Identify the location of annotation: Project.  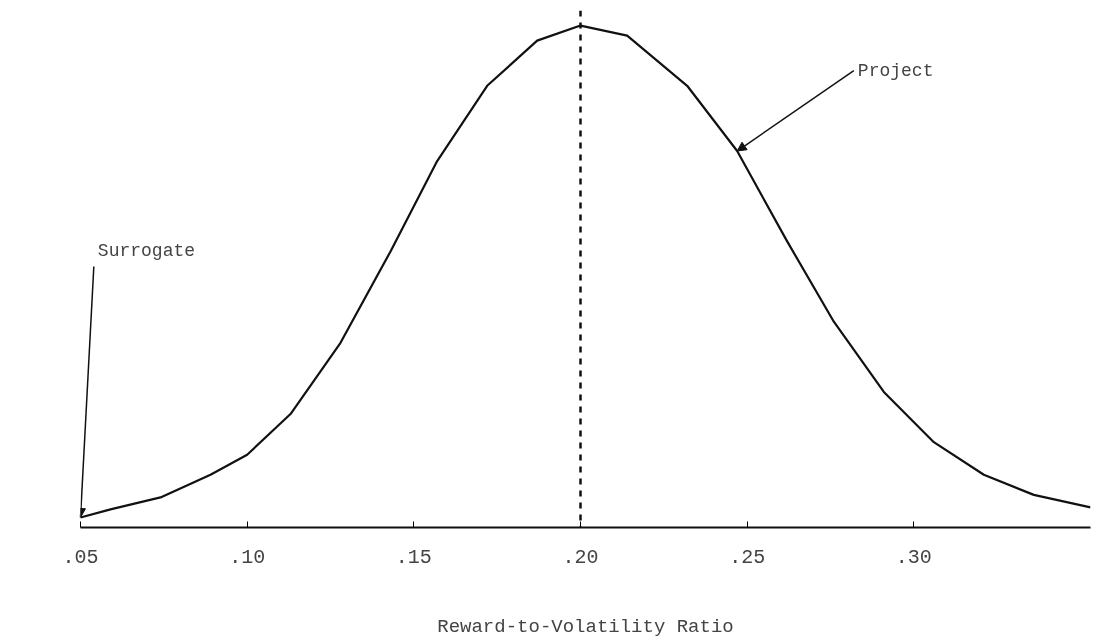
(895, 70).